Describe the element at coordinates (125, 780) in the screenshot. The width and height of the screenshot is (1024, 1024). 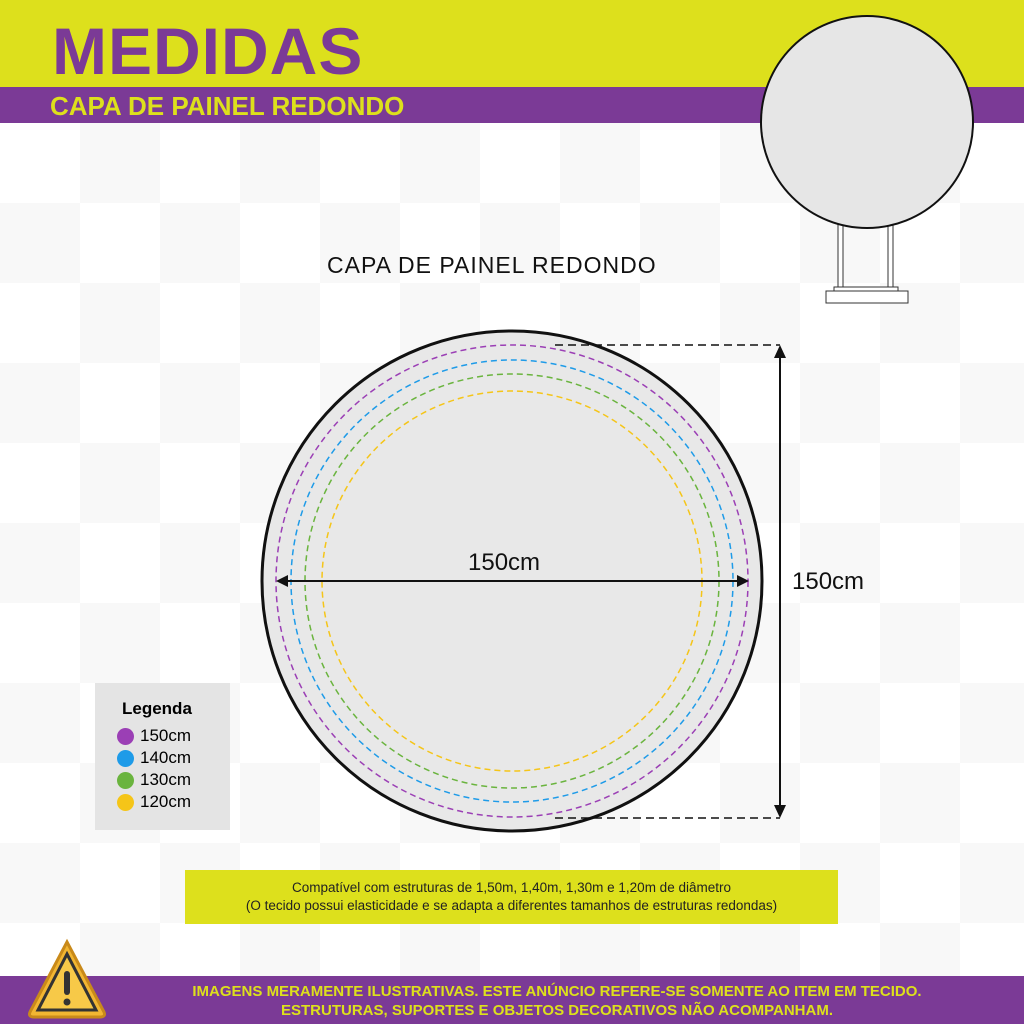
I see `green-dot-icon` at that location.